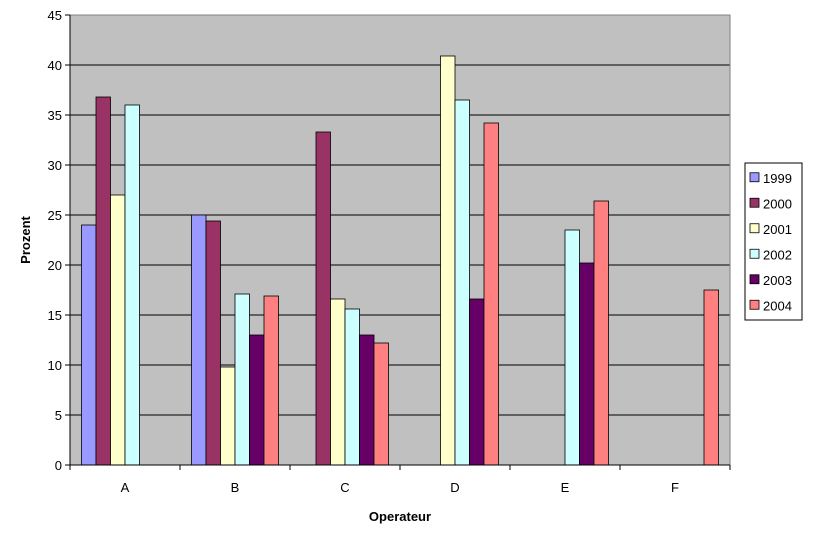 The width and height of the screenshot is (813, 539). Describe the element at coordinates (754, 177) in the screenshot. I see `legend-swatch-1999` at that location.